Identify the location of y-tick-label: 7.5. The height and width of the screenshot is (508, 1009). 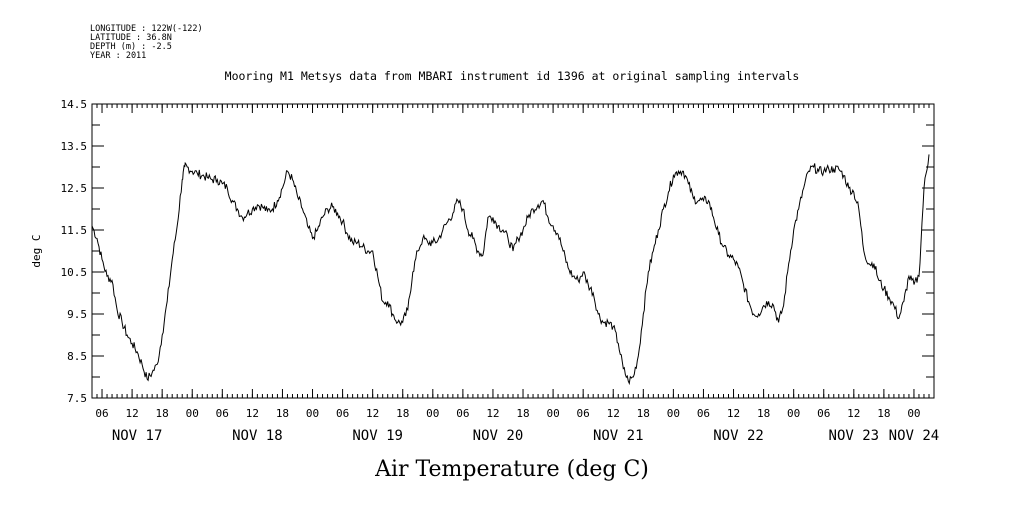
(77, 398).